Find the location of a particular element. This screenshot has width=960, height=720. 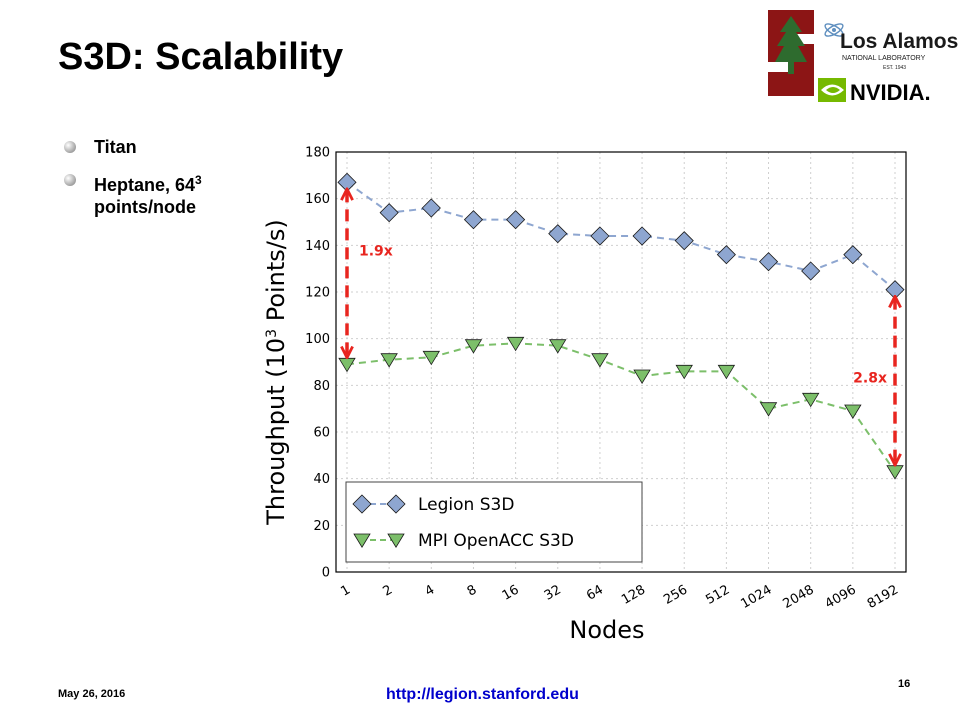

y-tick-label: 60 is located at coordinates (321, 433).